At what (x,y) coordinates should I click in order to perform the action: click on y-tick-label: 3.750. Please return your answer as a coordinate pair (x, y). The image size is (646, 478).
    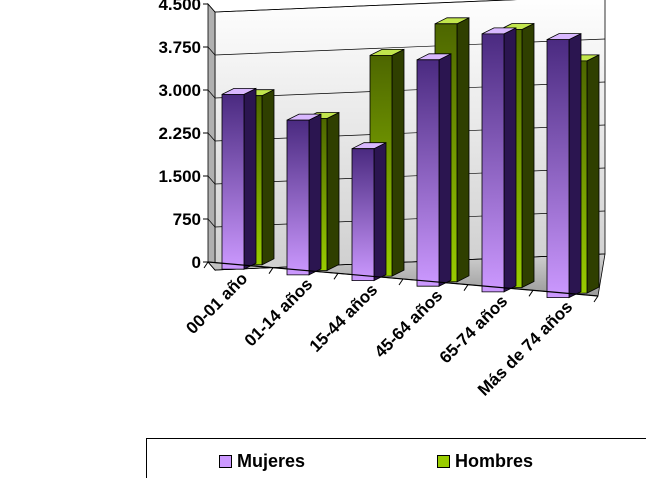
    Looking at the image, I should click on (179, 47).